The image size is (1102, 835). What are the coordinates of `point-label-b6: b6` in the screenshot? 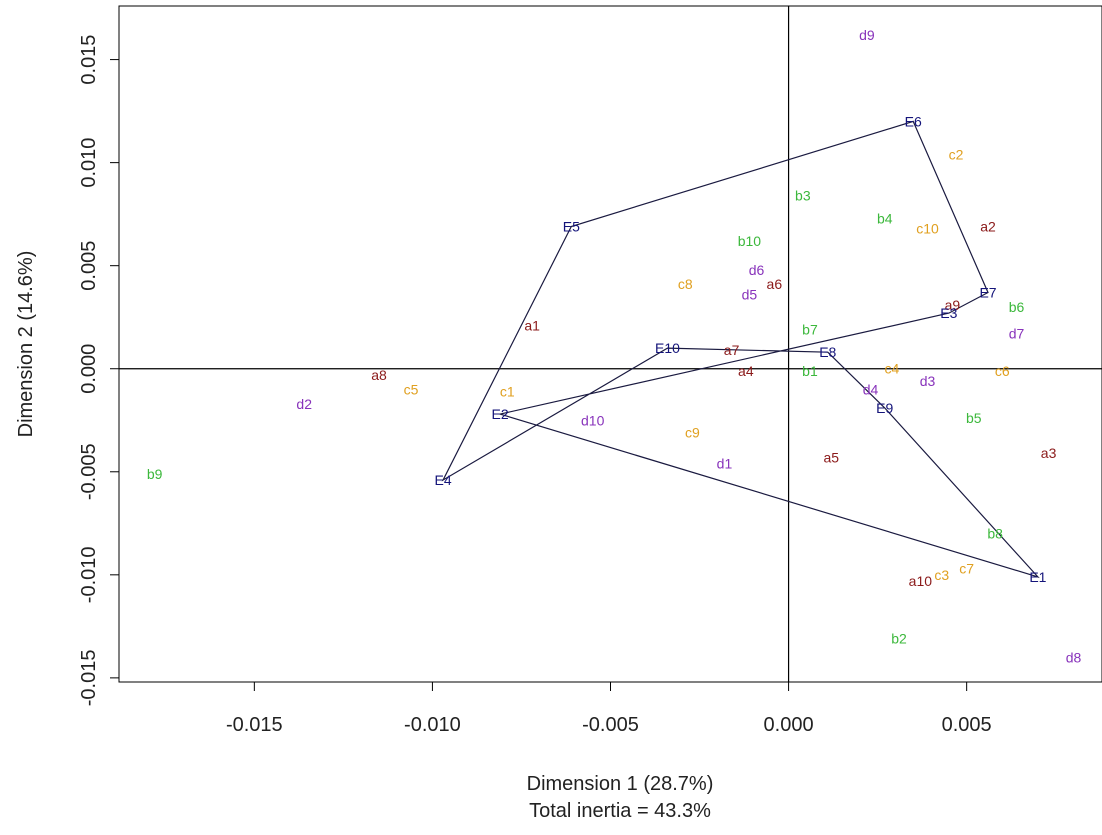 It's located at (1017, 307).